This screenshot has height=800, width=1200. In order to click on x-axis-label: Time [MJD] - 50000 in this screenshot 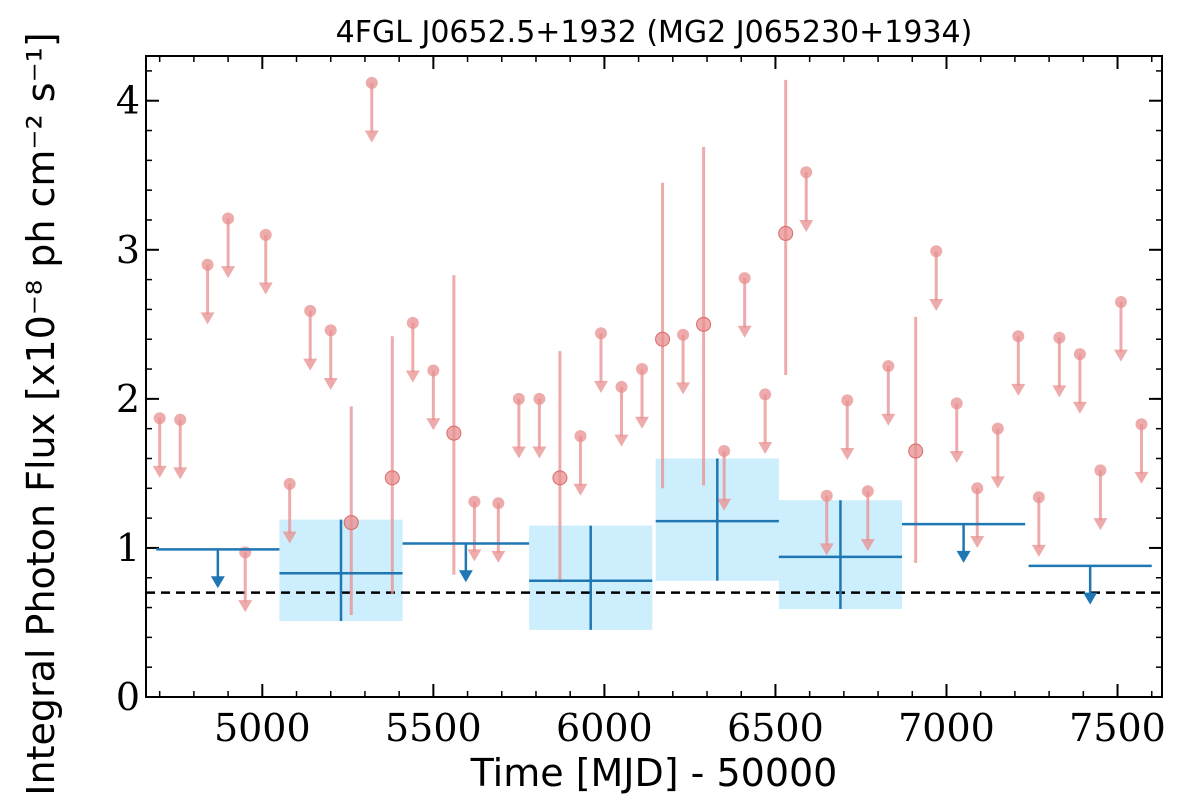, I will do `click(654, 773)`.